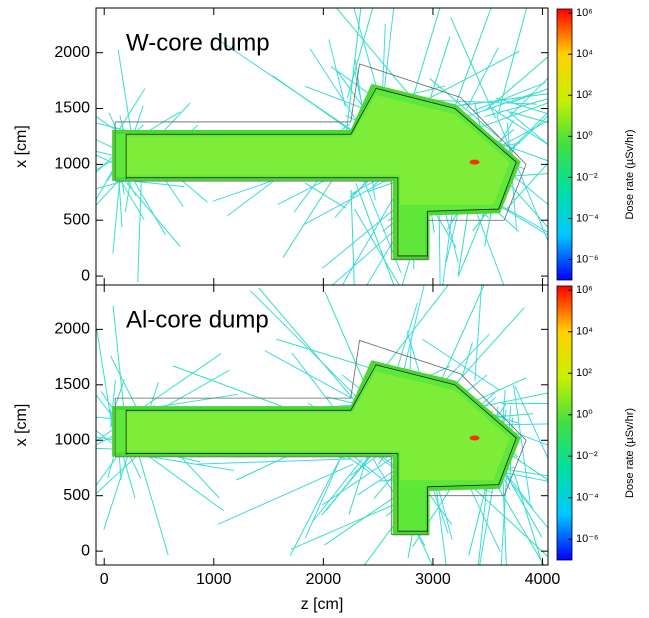 The height and width of the screenshot is (618, 649). I want to click on panel-annotation: W-core dump, so click(198, 42).